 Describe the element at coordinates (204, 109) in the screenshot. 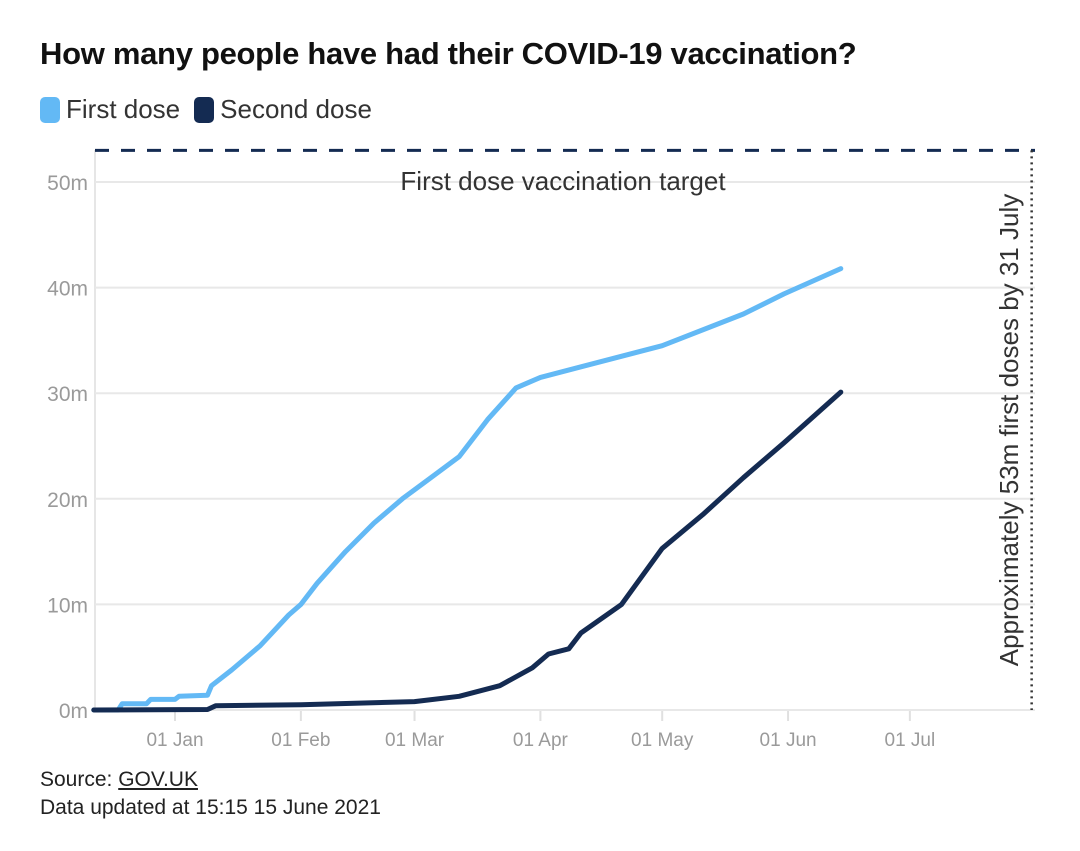

I see `second-dose-swatch` at that location.